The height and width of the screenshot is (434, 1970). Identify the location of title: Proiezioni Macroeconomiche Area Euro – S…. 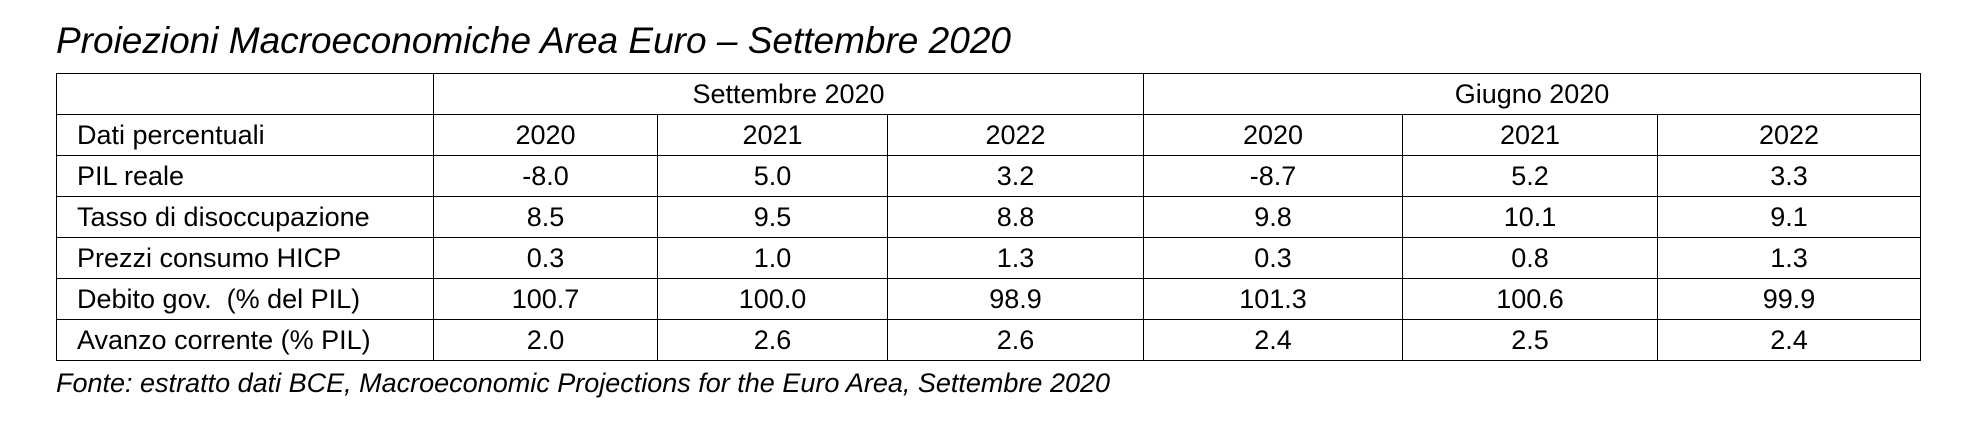
(533, 40).